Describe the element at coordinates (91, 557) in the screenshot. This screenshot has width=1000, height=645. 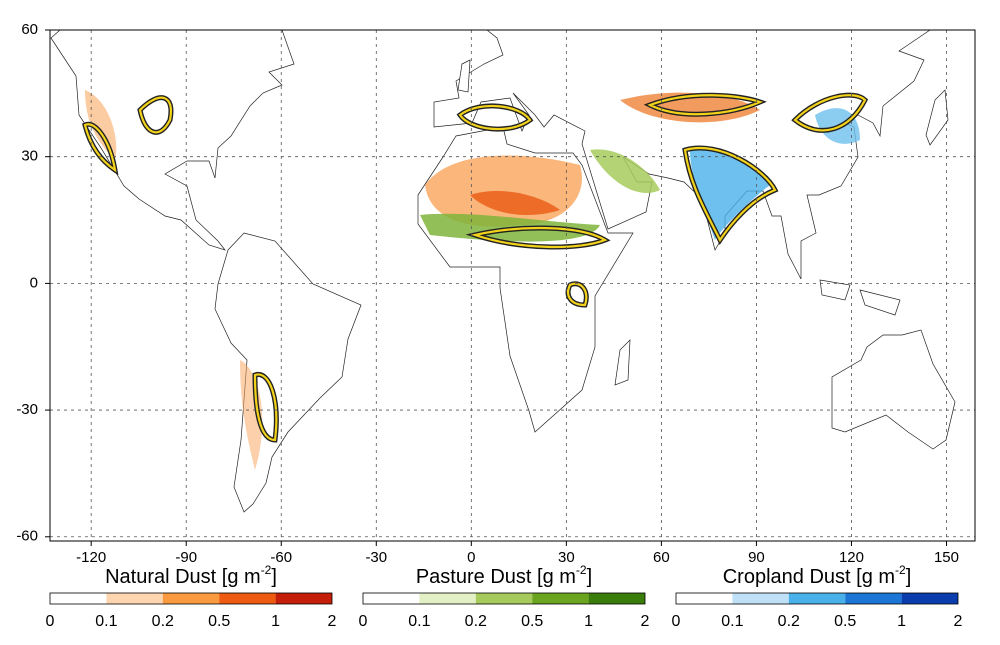
I see `x-tick-label: -120` at that location.